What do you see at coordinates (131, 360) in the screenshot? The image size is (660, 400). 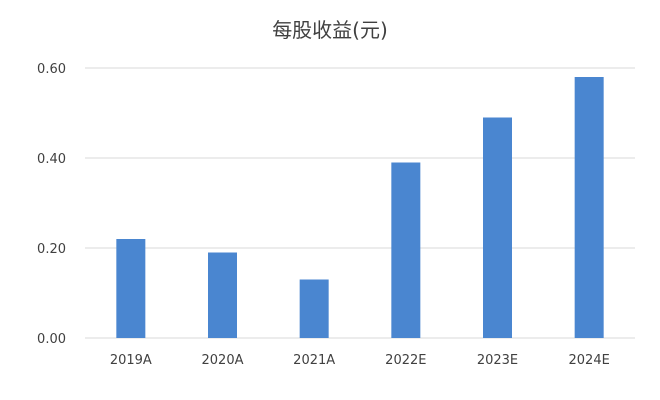 I see `x-tick-label: 2019A` at bounding box center [131, 360].